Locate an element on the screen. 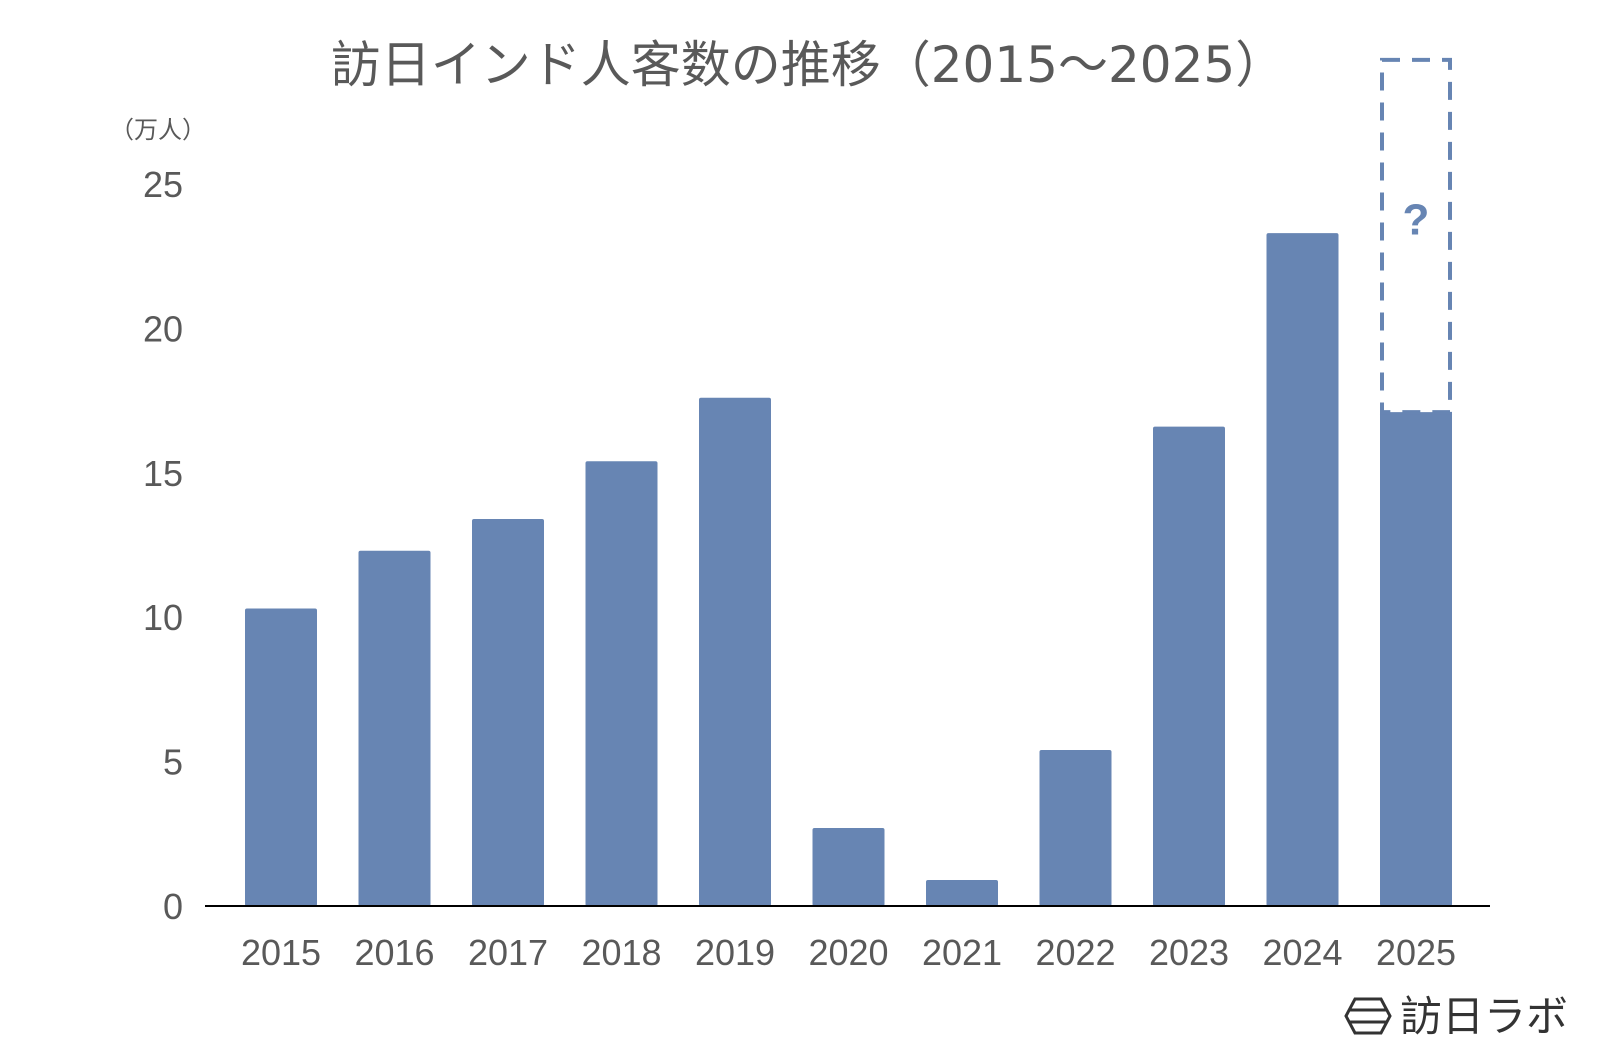  y-tick-label: 10 is located at coordinates (163, 617).